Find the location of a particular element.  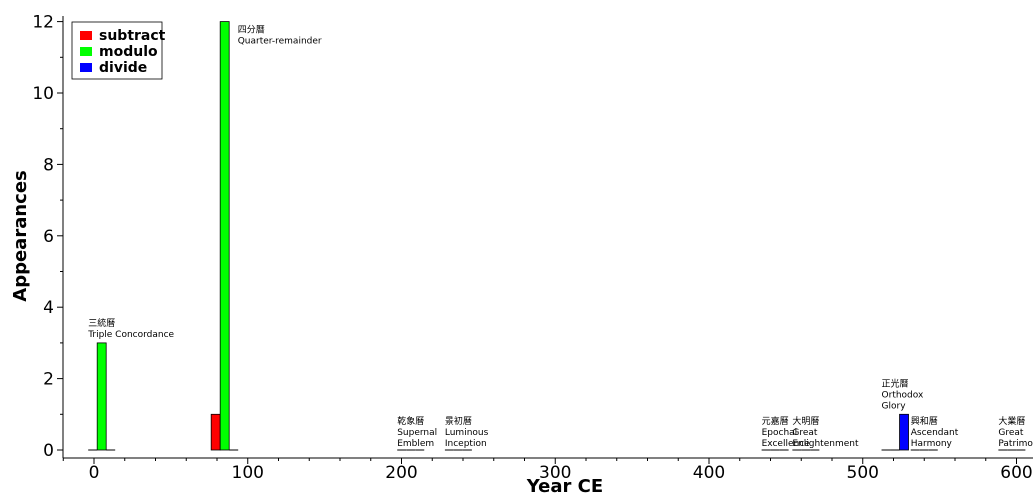

annotation-label: Inception is located at coordinates (466, 444).